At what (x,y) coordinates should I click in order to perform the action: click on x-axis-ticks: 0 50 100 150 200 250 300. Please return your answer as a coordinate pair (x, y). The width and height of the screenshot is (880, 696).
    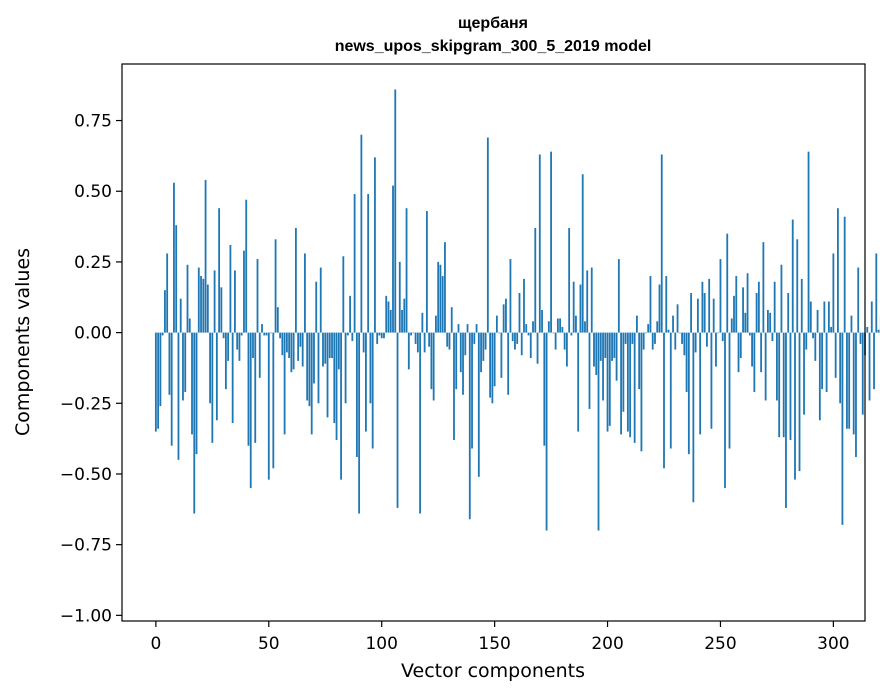
    Looking at the image, I should click on (500, 637).